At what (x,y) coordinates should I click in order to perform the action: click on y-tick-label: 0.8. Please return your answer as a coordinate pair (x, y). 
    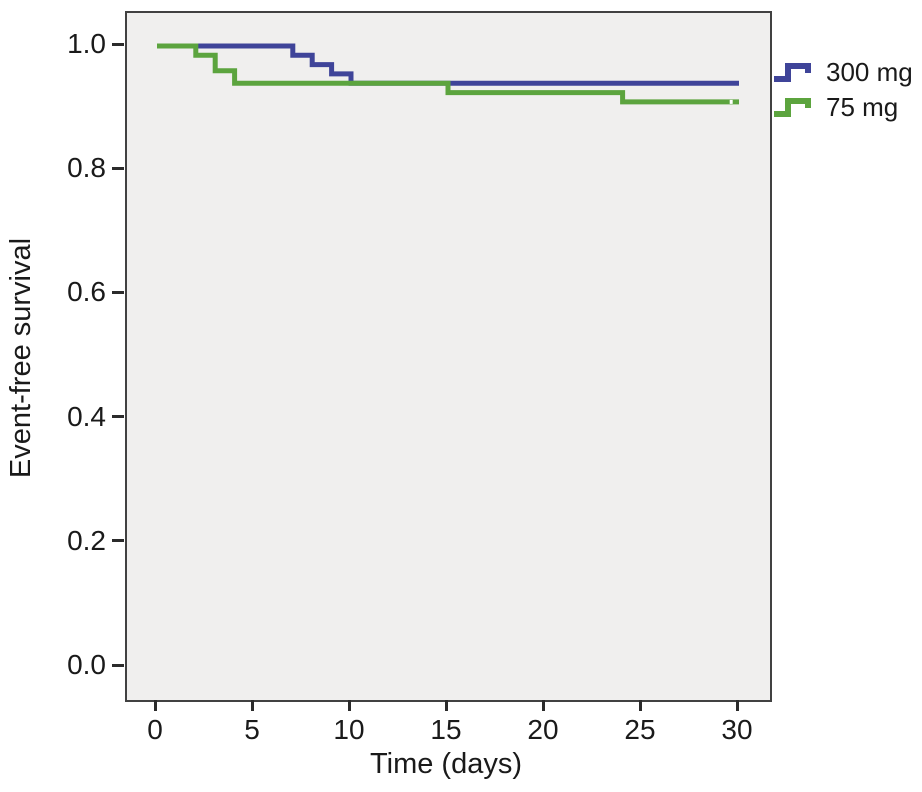
    Looking at the image, I should click on (86, 168).